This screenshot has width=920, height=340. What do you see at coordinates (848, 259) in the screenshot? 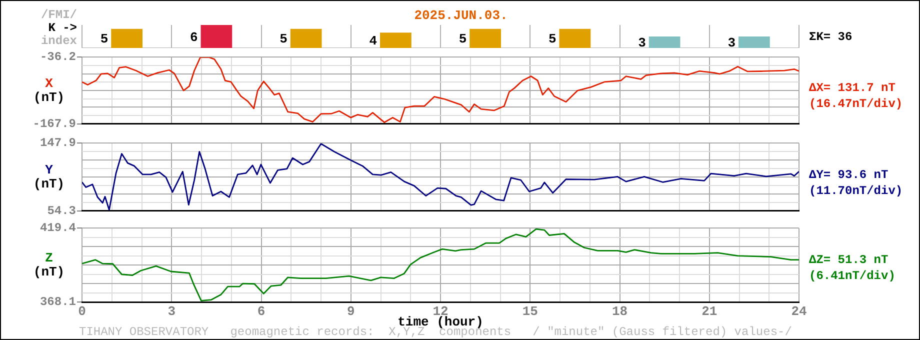
I see `text: ΔZ= 51.3 nT` at bounding box center [848, 259].